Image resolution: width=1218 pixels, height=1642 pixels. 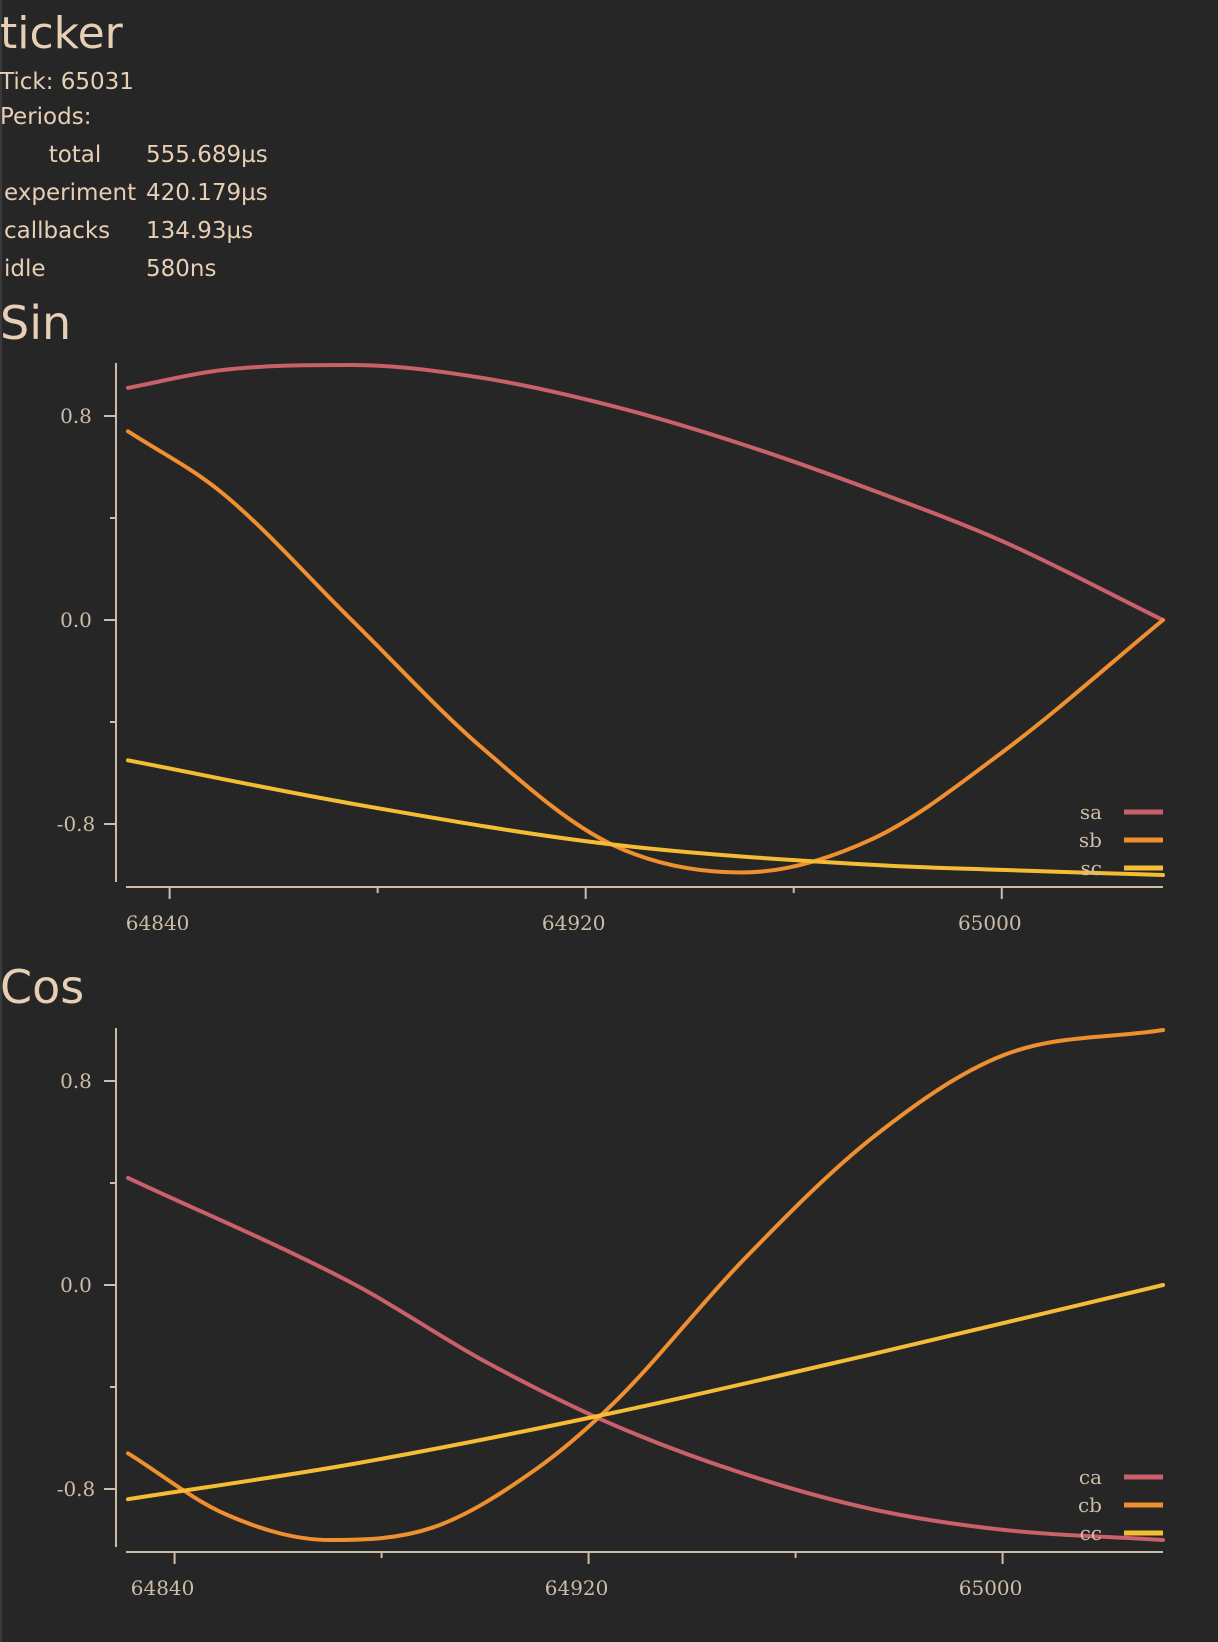 What do you see at coordinates (57, 231) in the screenshot?
I see `period-key: callbacks` at bounding box center [57, 231].